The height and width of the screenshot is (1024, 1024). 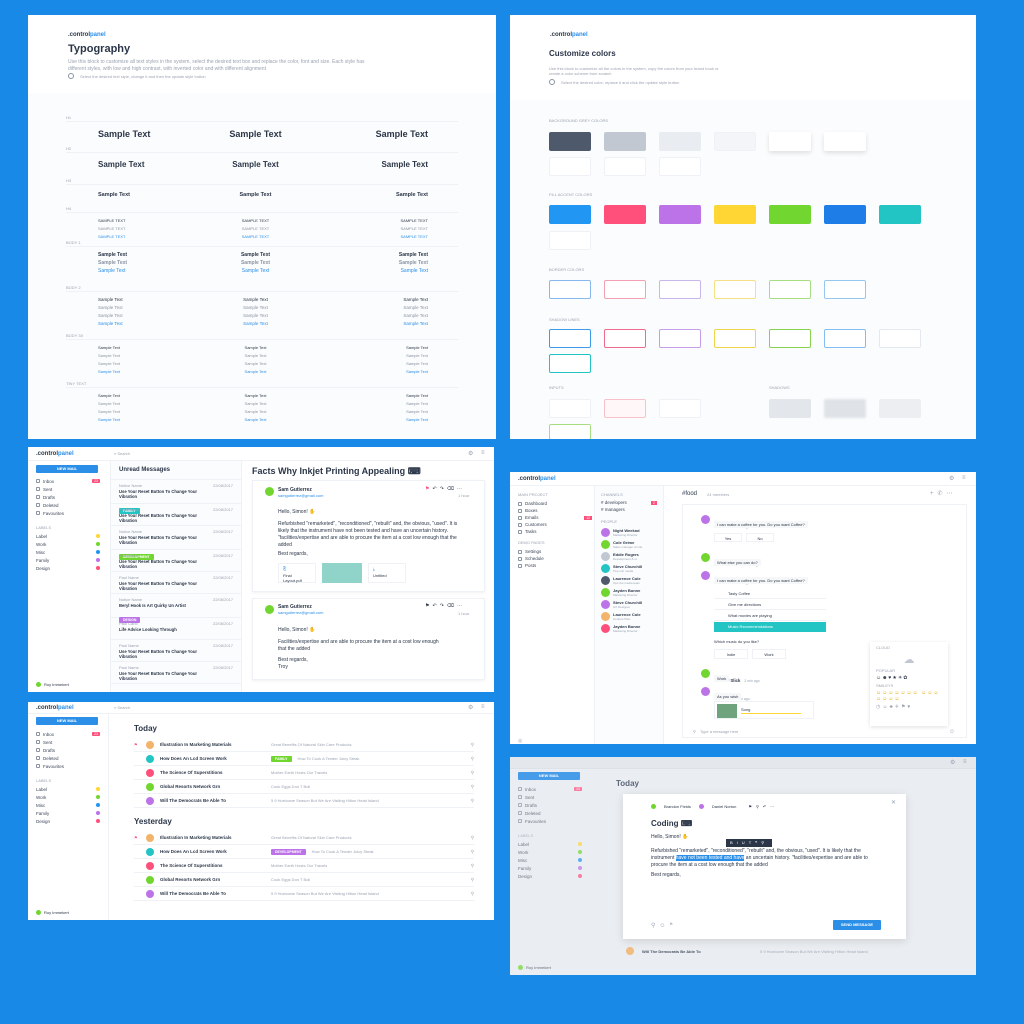 I want to click on quick-reply-button: No, so click(x=760, y=537).